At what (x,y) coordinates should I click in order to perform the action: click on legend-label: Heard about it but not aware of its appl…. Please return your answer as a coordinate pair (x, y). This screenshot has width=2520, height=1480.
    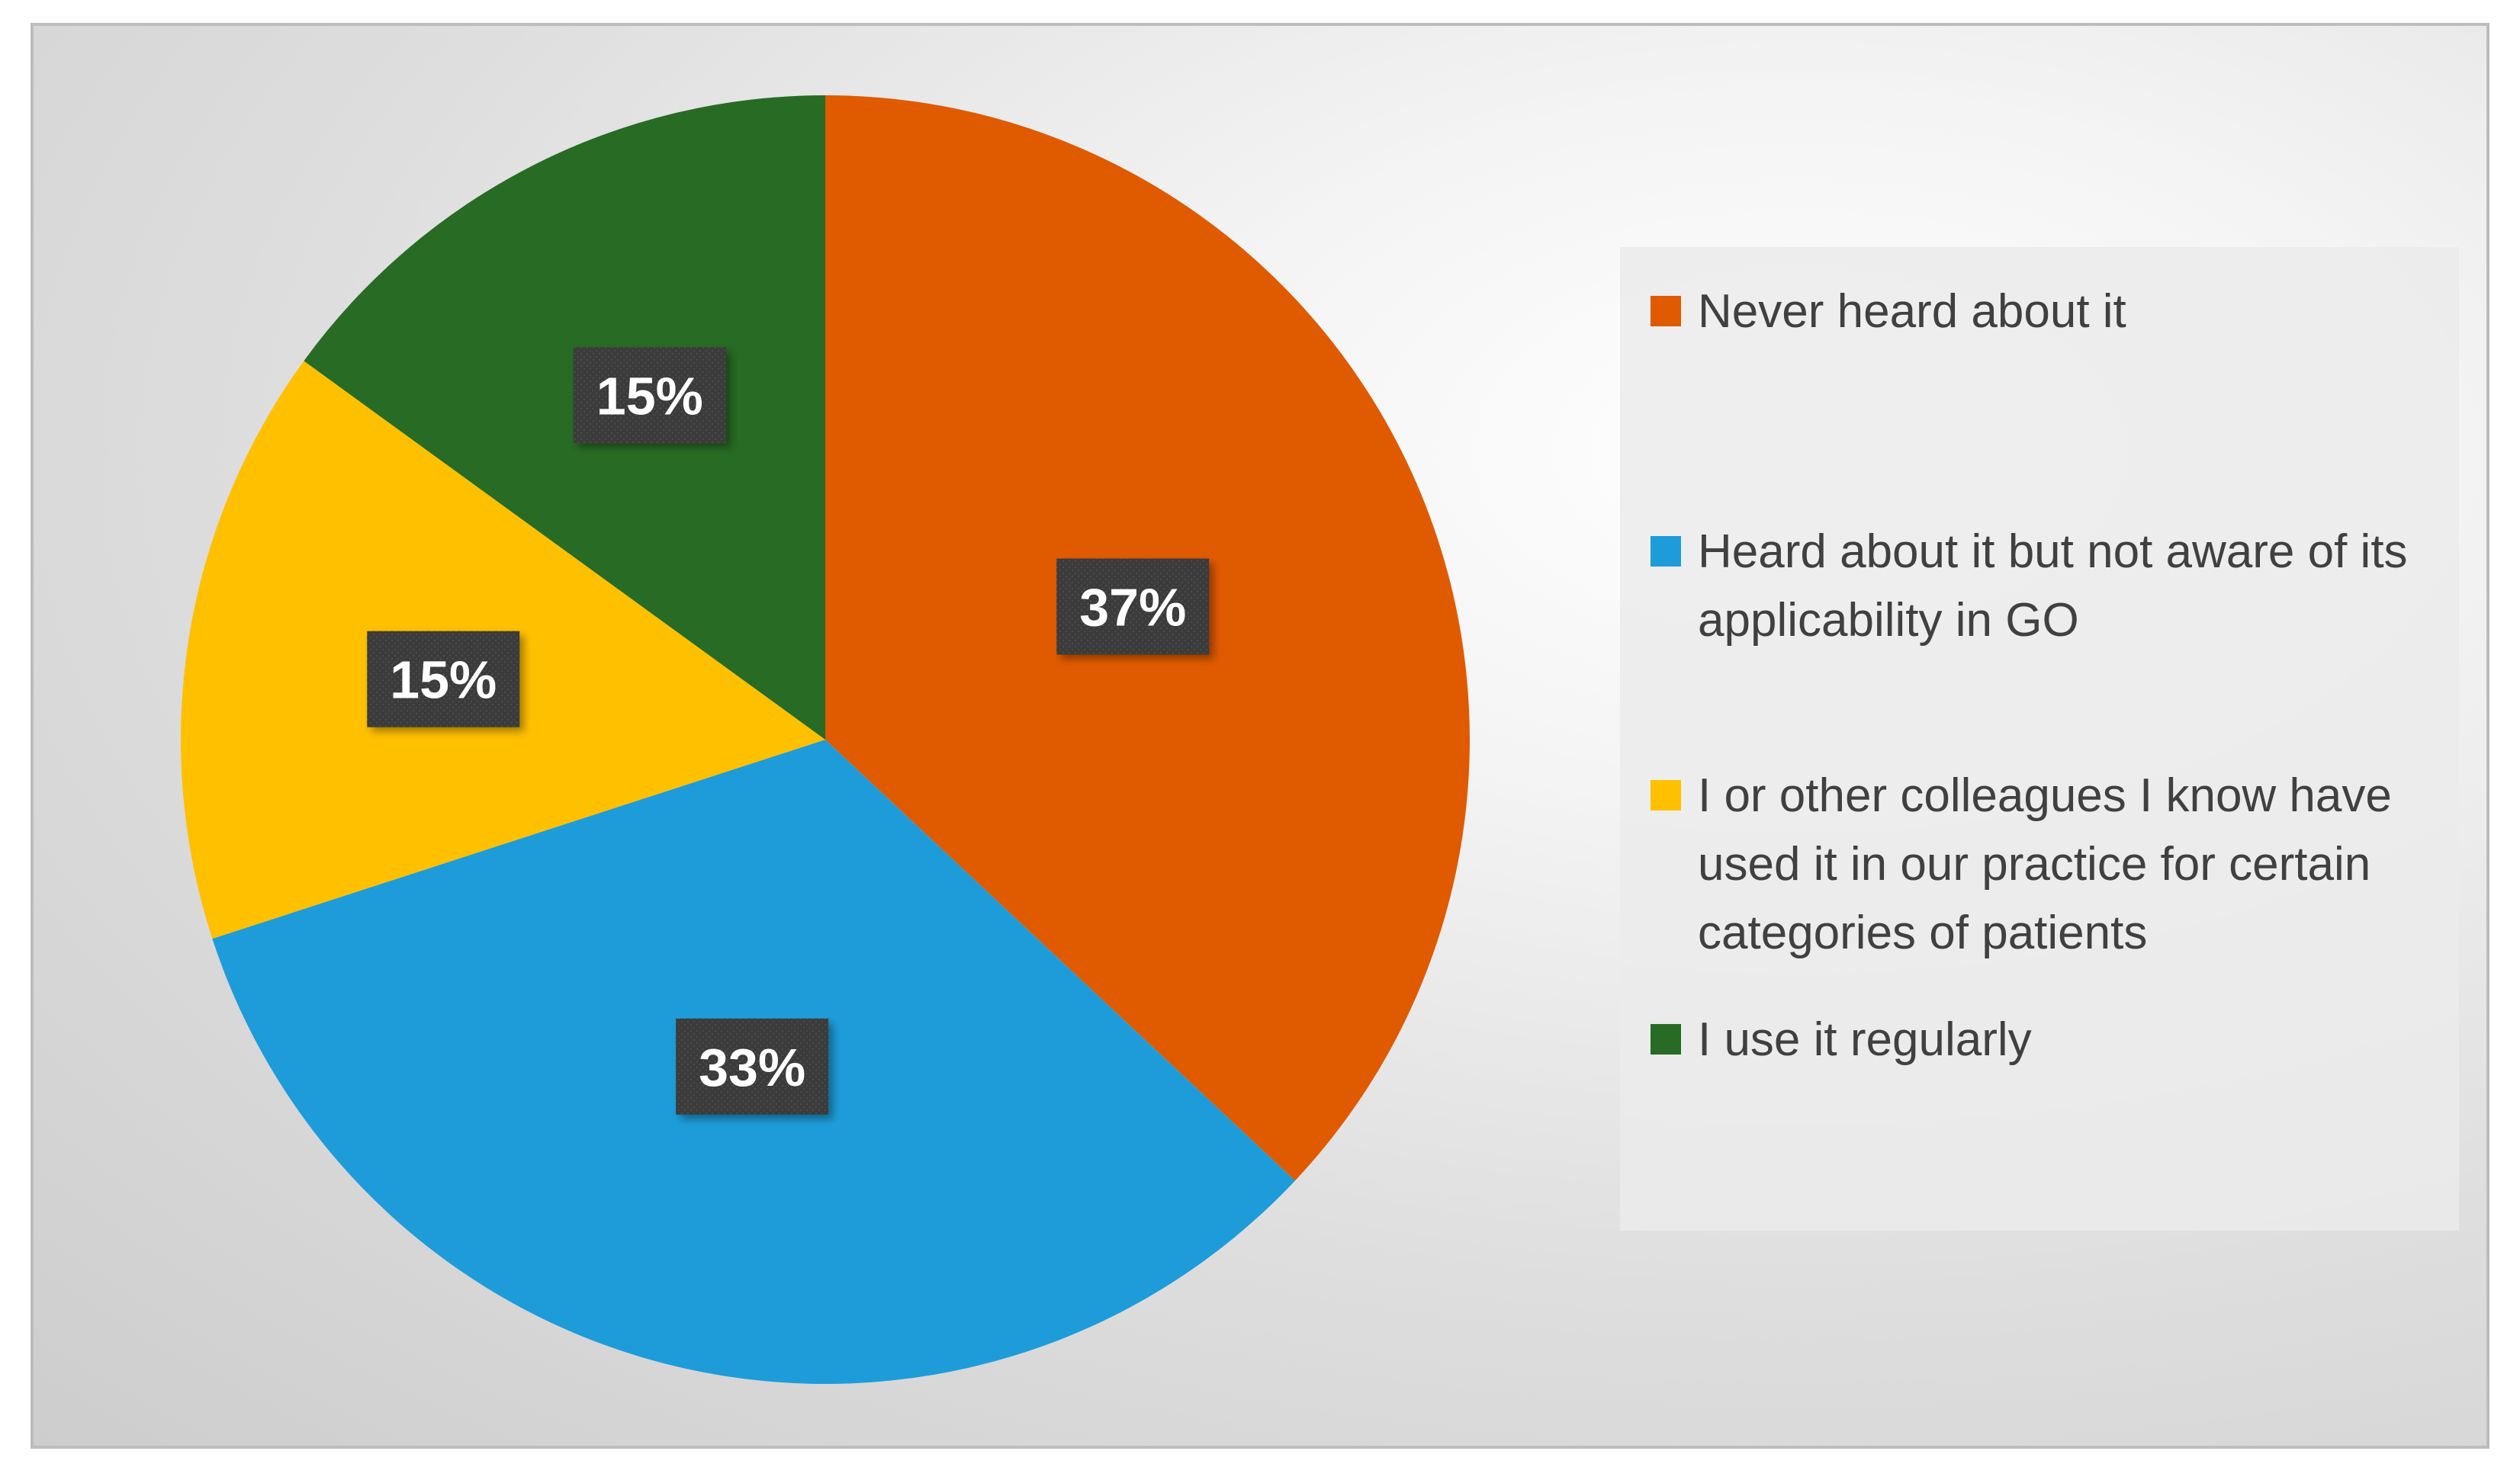
    Looking at the image, I should click on (2053, 586).